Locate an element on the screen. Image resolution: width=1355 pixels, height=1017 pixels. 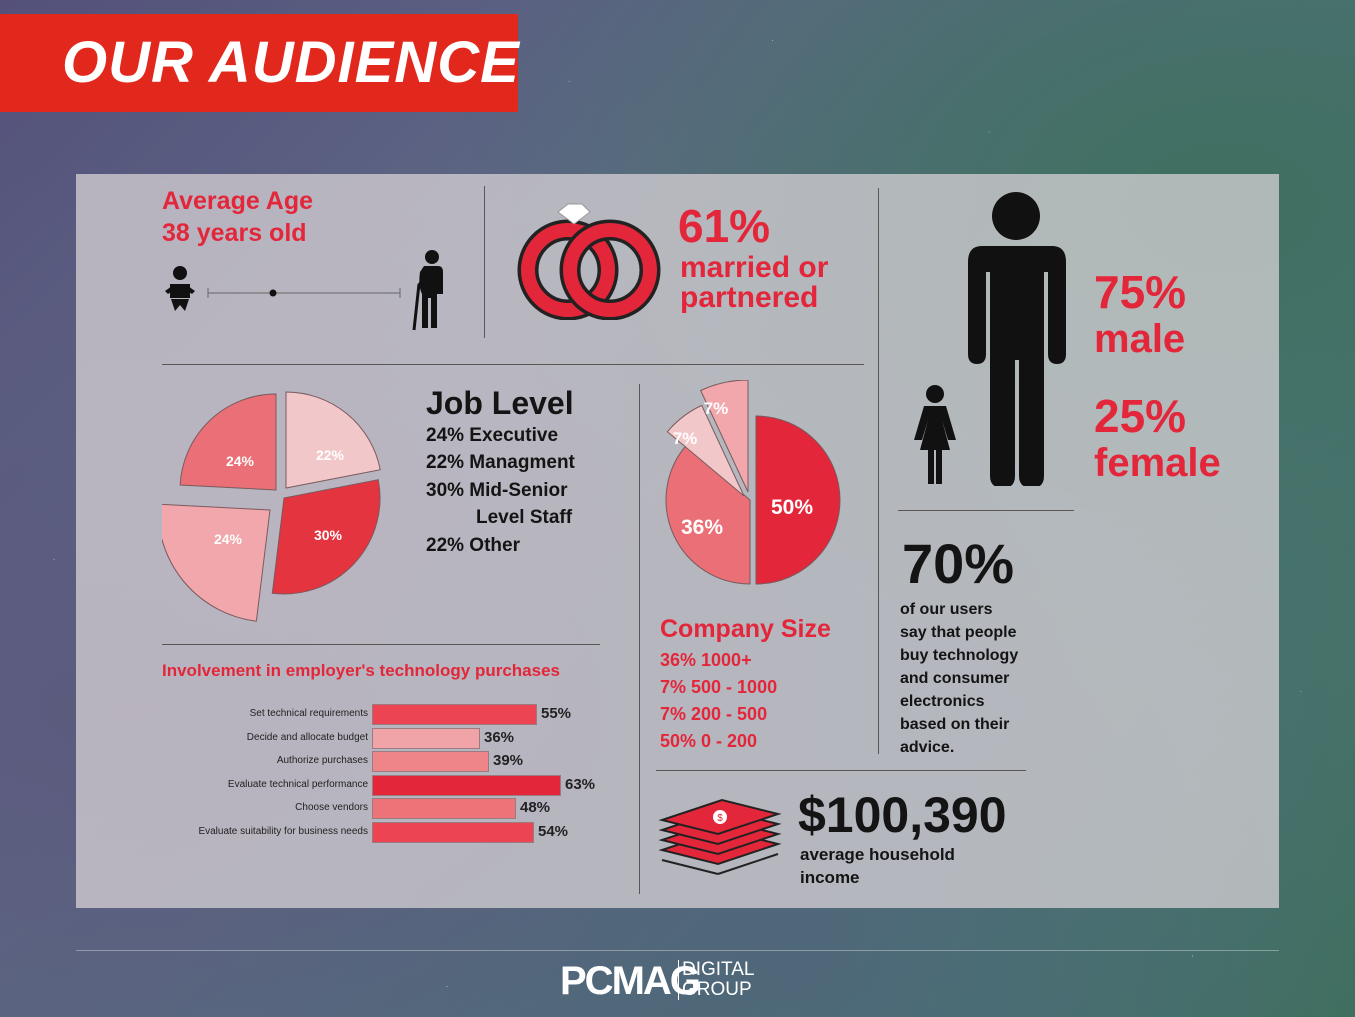
influence-line-4: and consumer is located at coordinates (955, 678).